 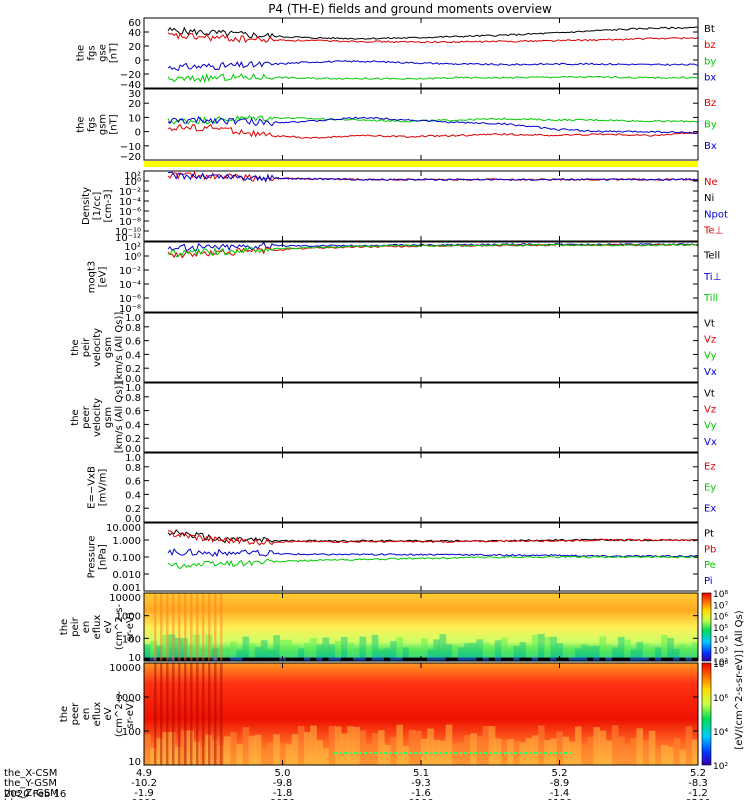 I want to click on y-axis-label: [1/cc], so click(x=97, y=206).